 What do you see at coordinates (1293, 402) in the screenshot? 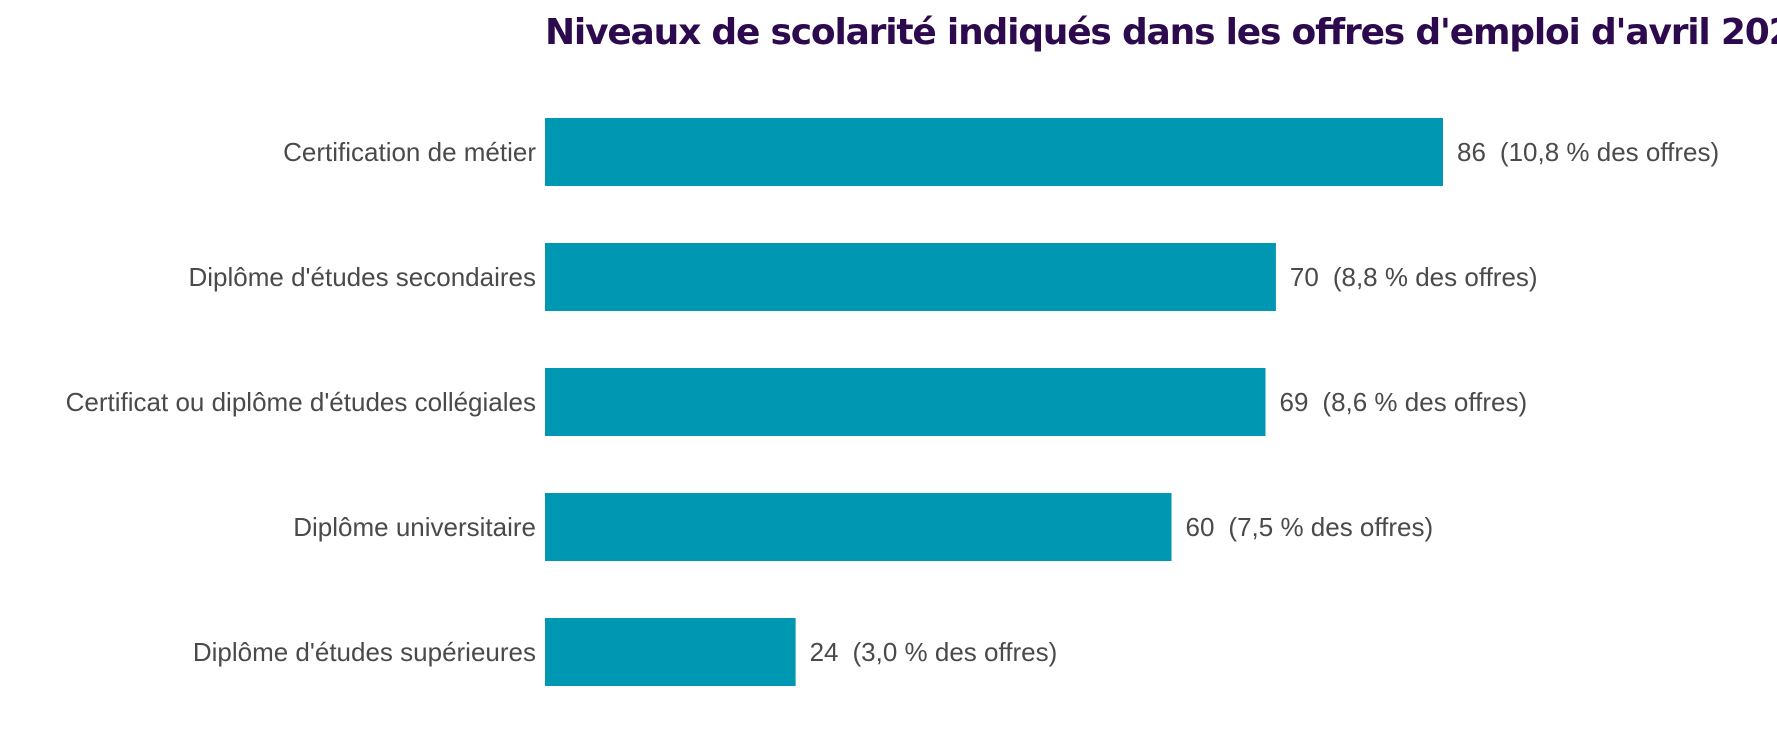
I see `data-label-value: 69` at bounding box center [1293, 402].